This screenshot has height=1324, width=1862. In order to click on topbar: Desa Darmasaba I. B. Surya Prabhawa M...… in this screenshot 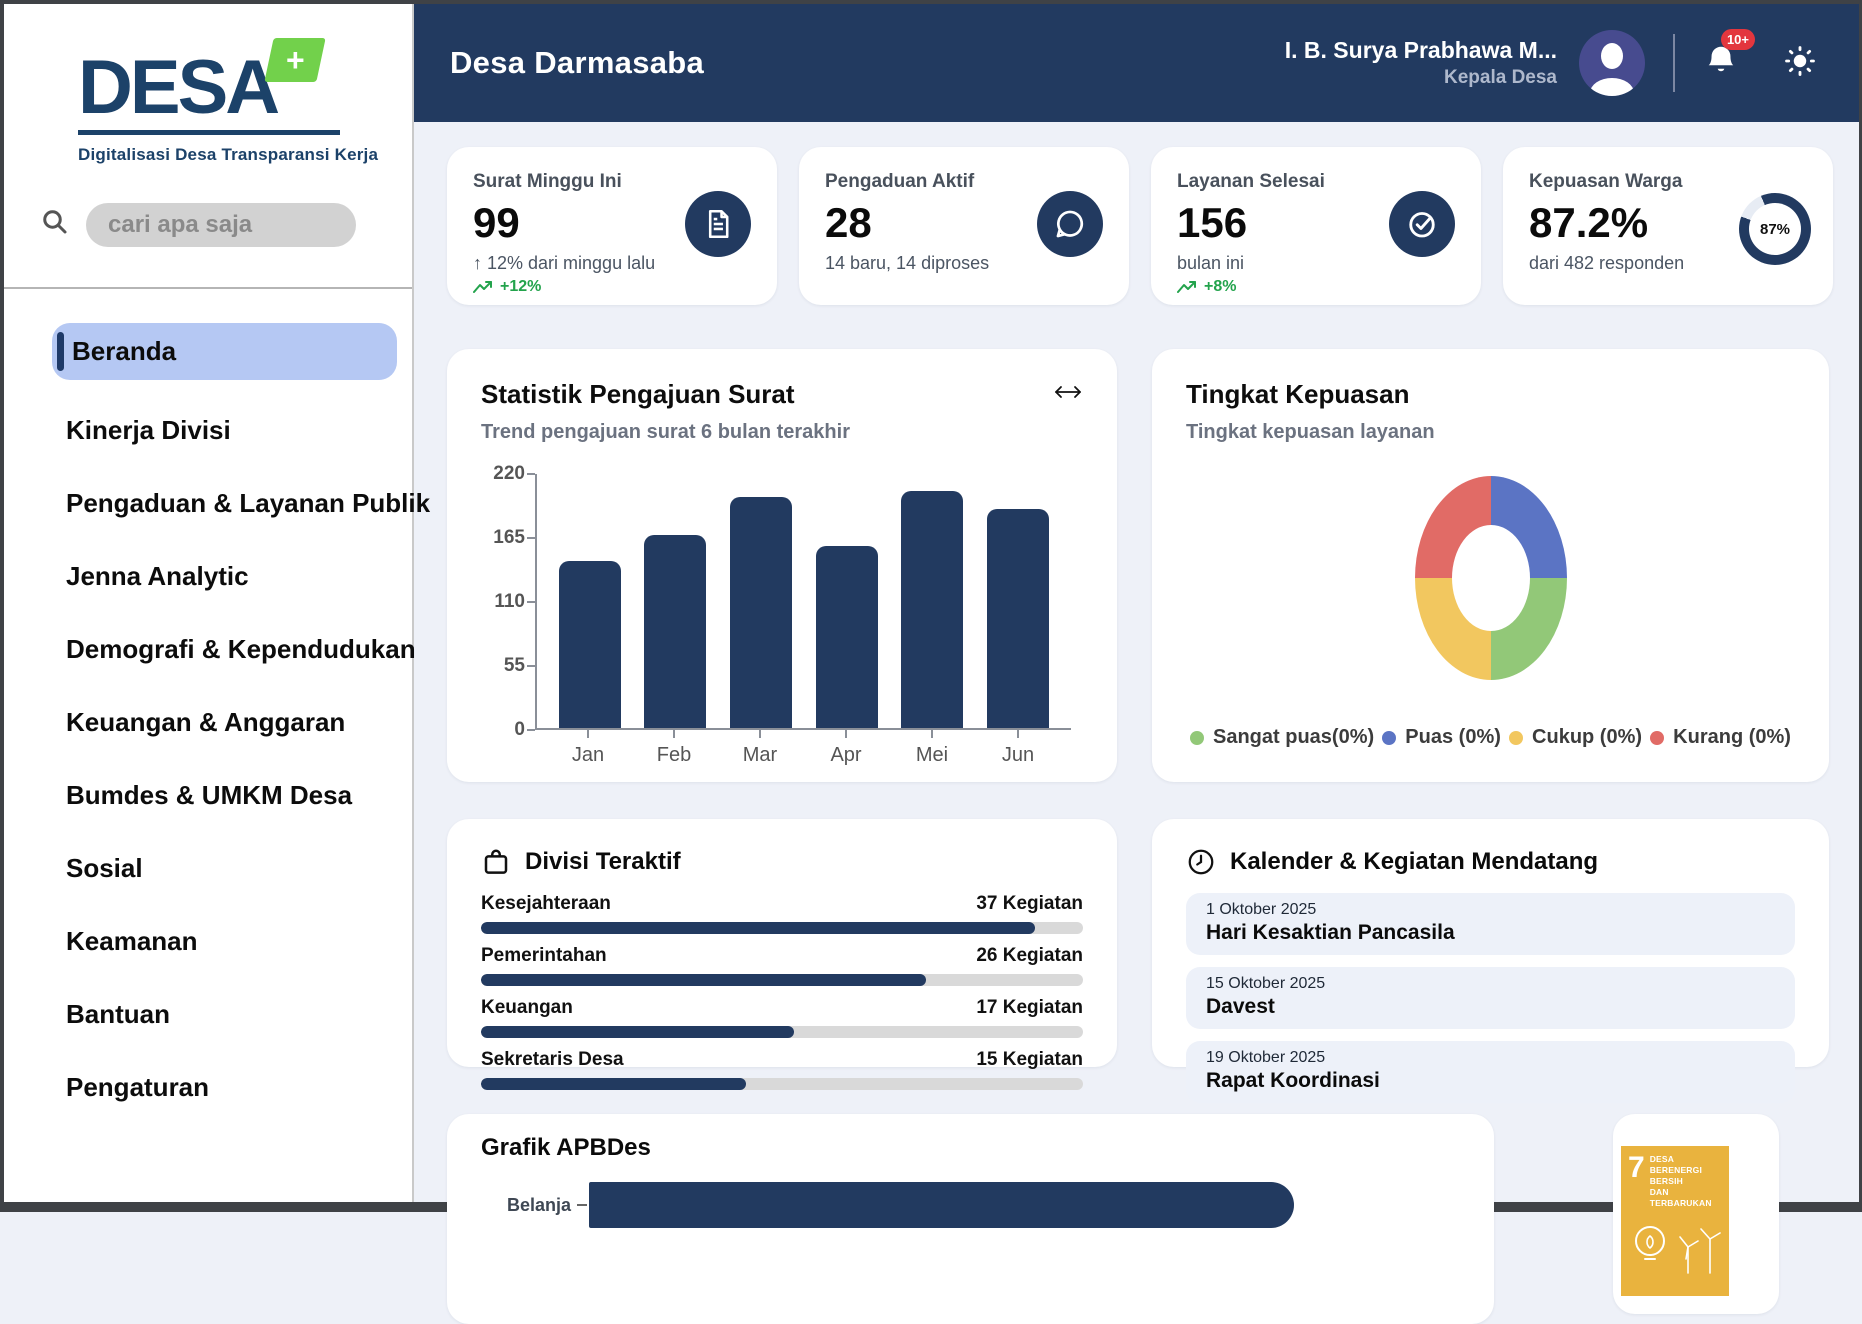, I will do `click(1136, 63)`.